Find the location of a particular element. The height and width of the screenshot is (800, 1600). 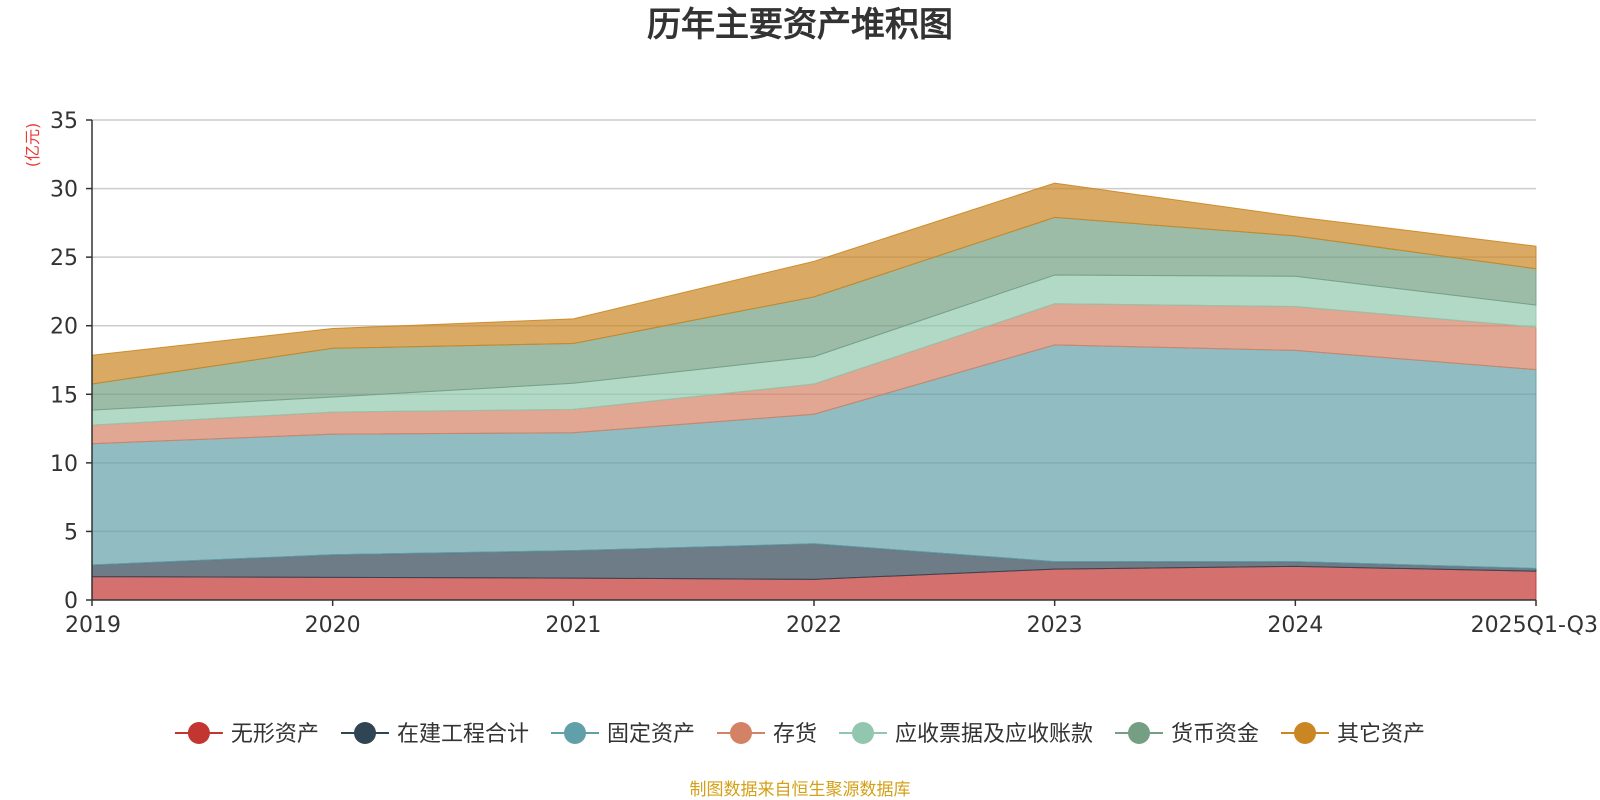

x-tick-label: 2020 is located at coordinates (333, 625).